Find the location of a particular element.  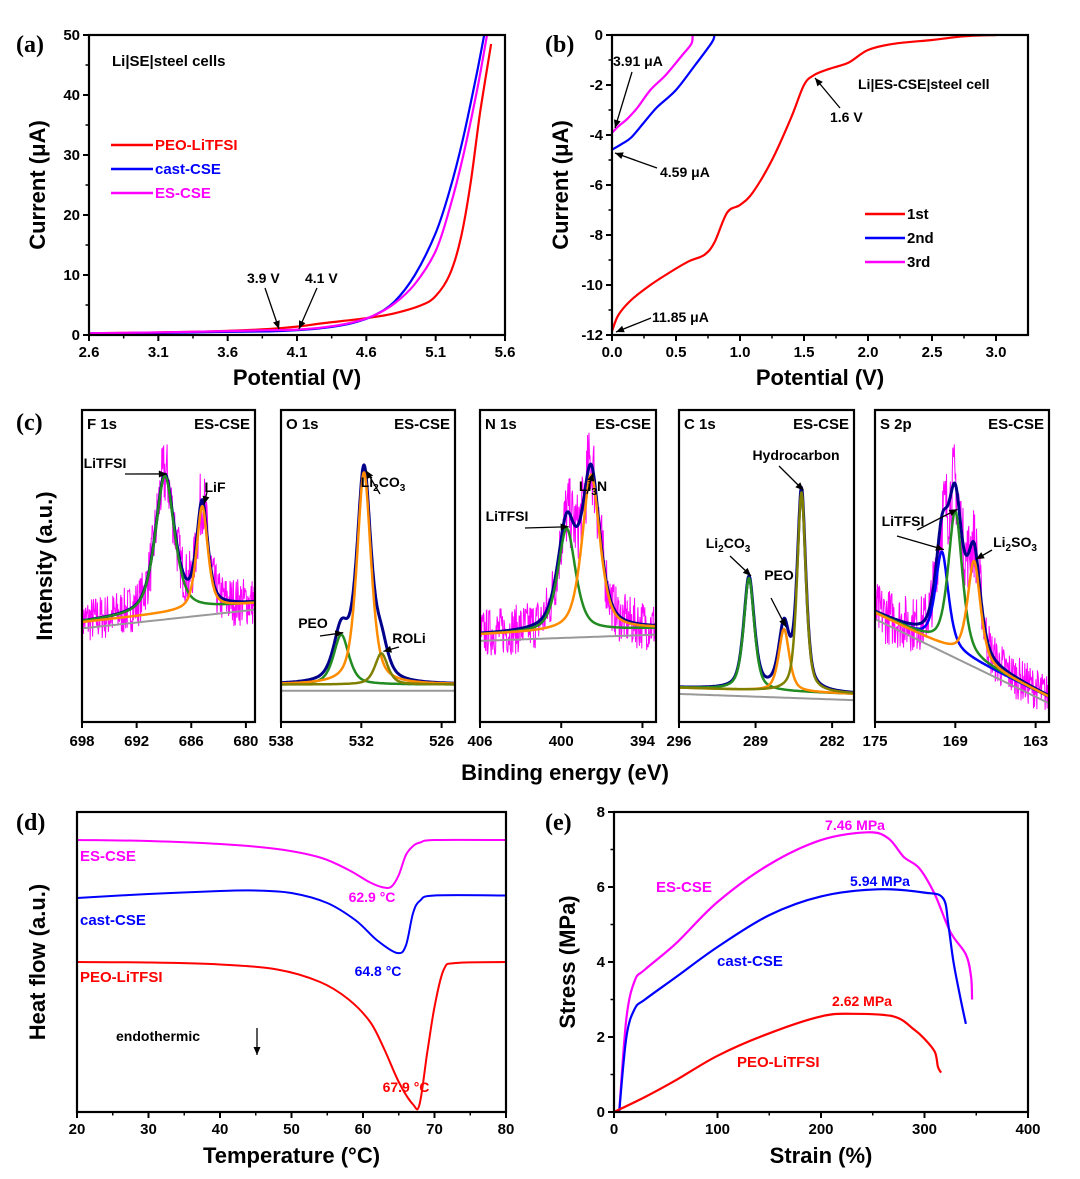

x-tick-label: 4.6 is located at coordinates (366, 352).